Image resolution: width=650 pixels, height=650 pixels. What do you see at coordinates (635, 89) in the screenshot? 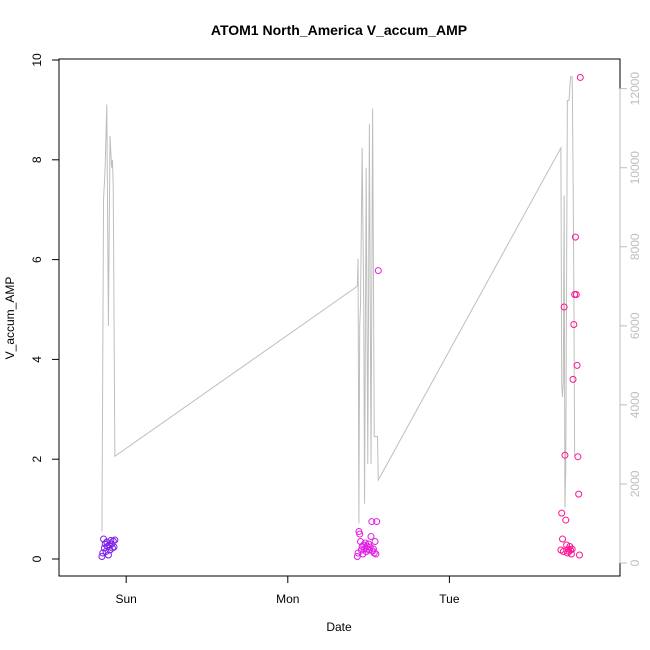
I see `y2-tick-label: 12000` at bounding box center [635, 89].